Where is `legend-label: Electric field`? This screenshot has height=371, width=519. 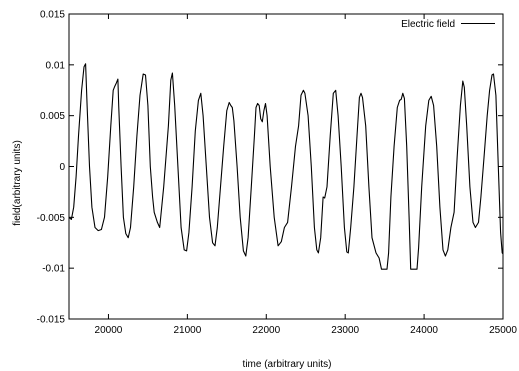 legend-label: Electric field is located at coordinates (428, 24).